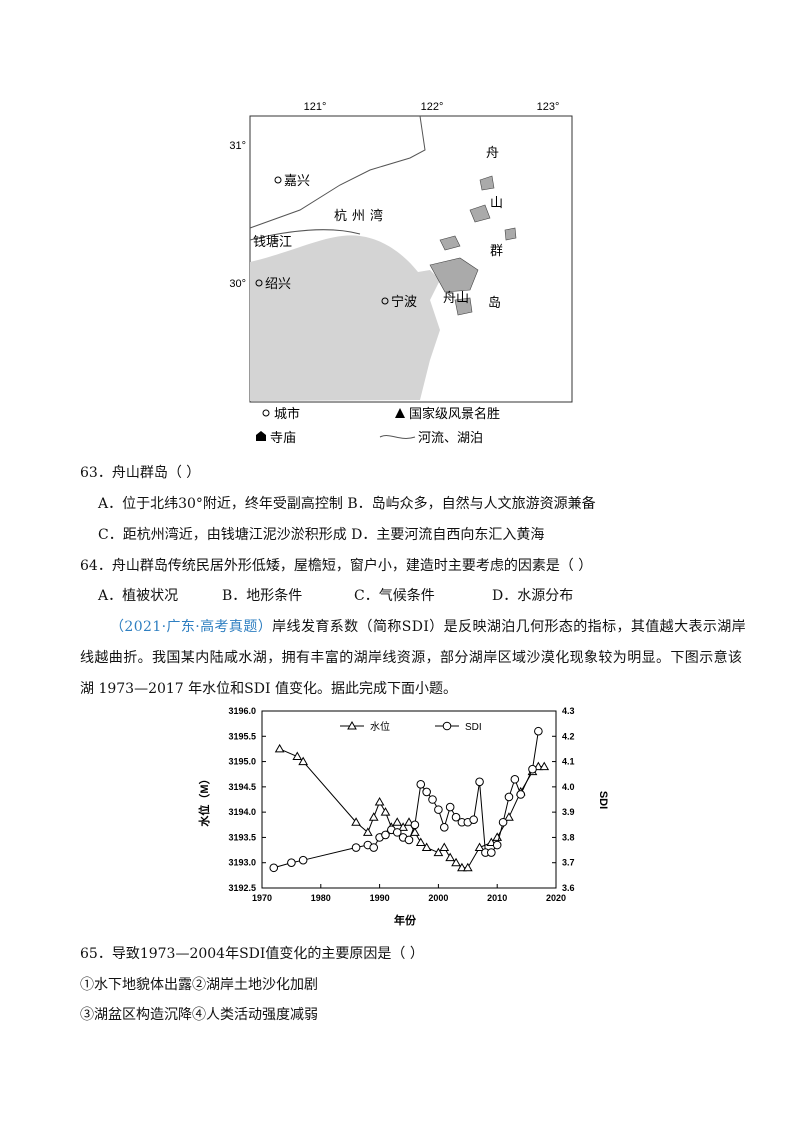 The height and width of the screenshot is (1132, 800). I want to click on y2-tick-label: 3.9, so click(568, 812).